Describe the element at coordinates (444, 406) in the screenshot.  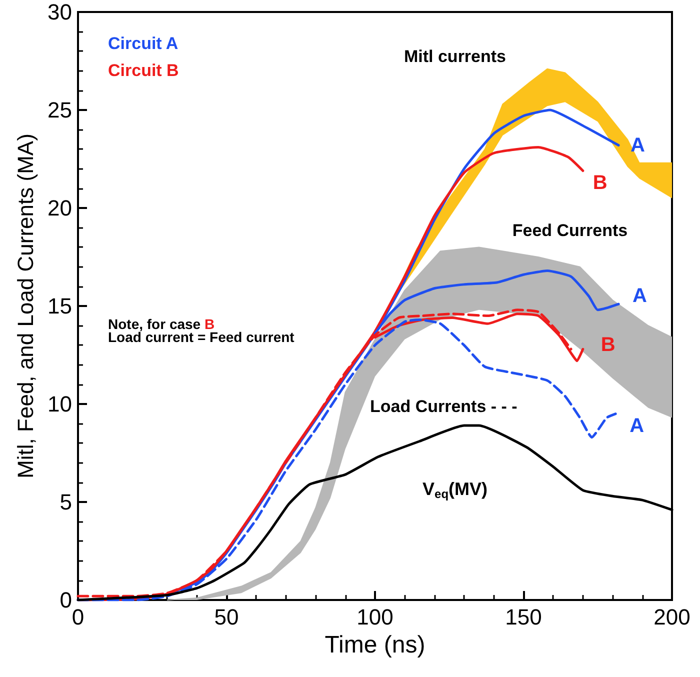
I see `annotation: Load Currents - - -` at that location.